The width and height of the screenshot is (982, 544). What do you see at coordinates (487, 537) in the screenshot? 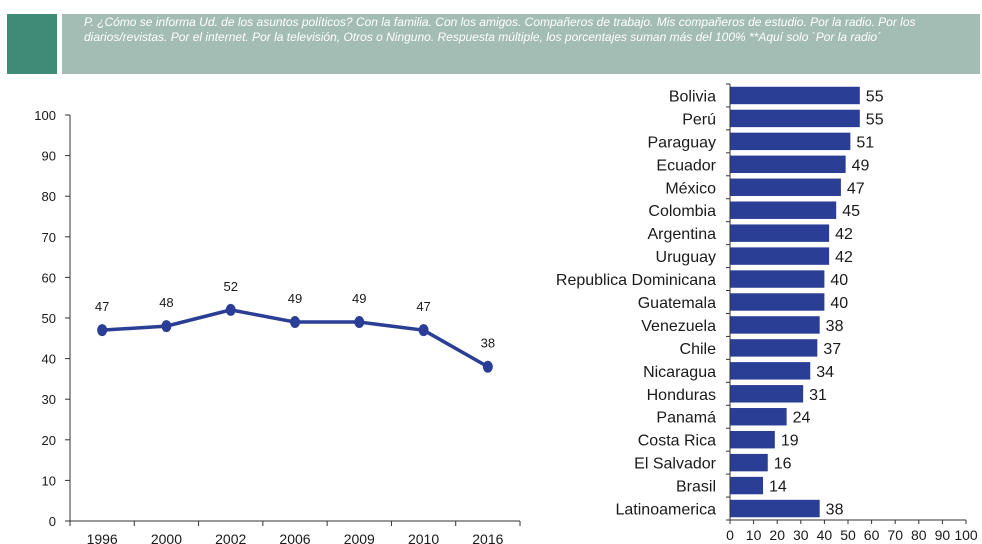
I see `x-tick-label: 2016` at bounding box center [487, 537].